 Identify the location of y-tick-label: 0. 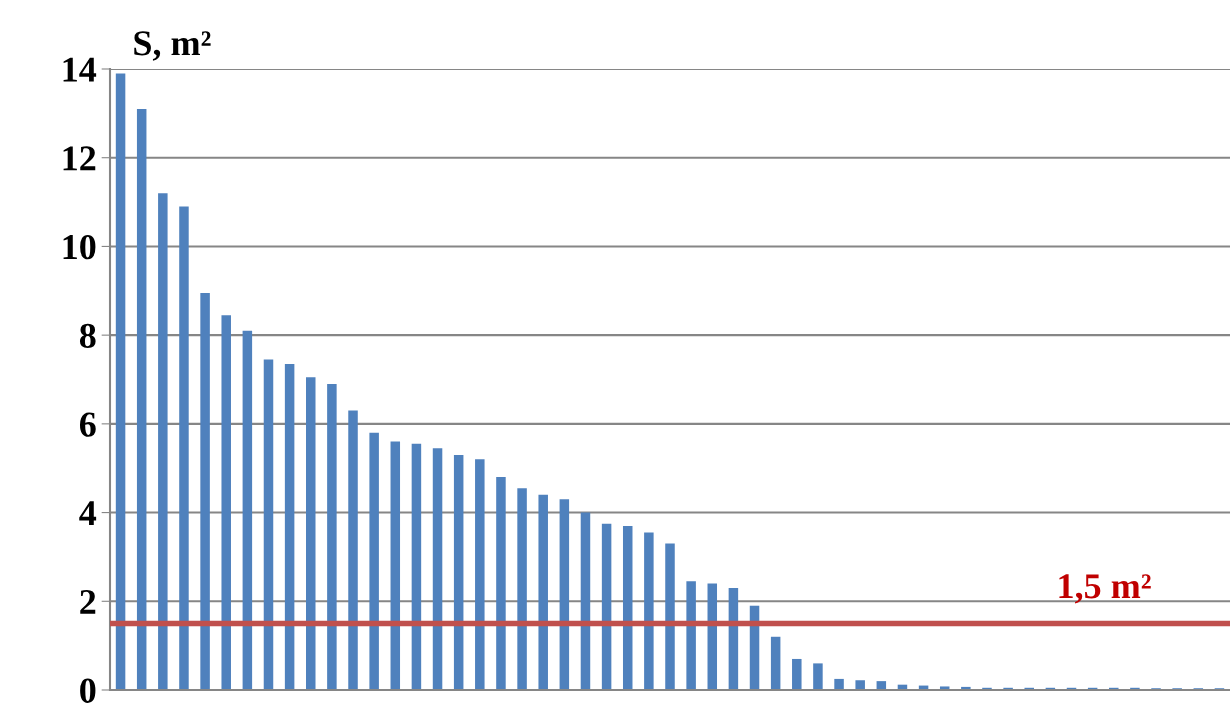
(88, 690).